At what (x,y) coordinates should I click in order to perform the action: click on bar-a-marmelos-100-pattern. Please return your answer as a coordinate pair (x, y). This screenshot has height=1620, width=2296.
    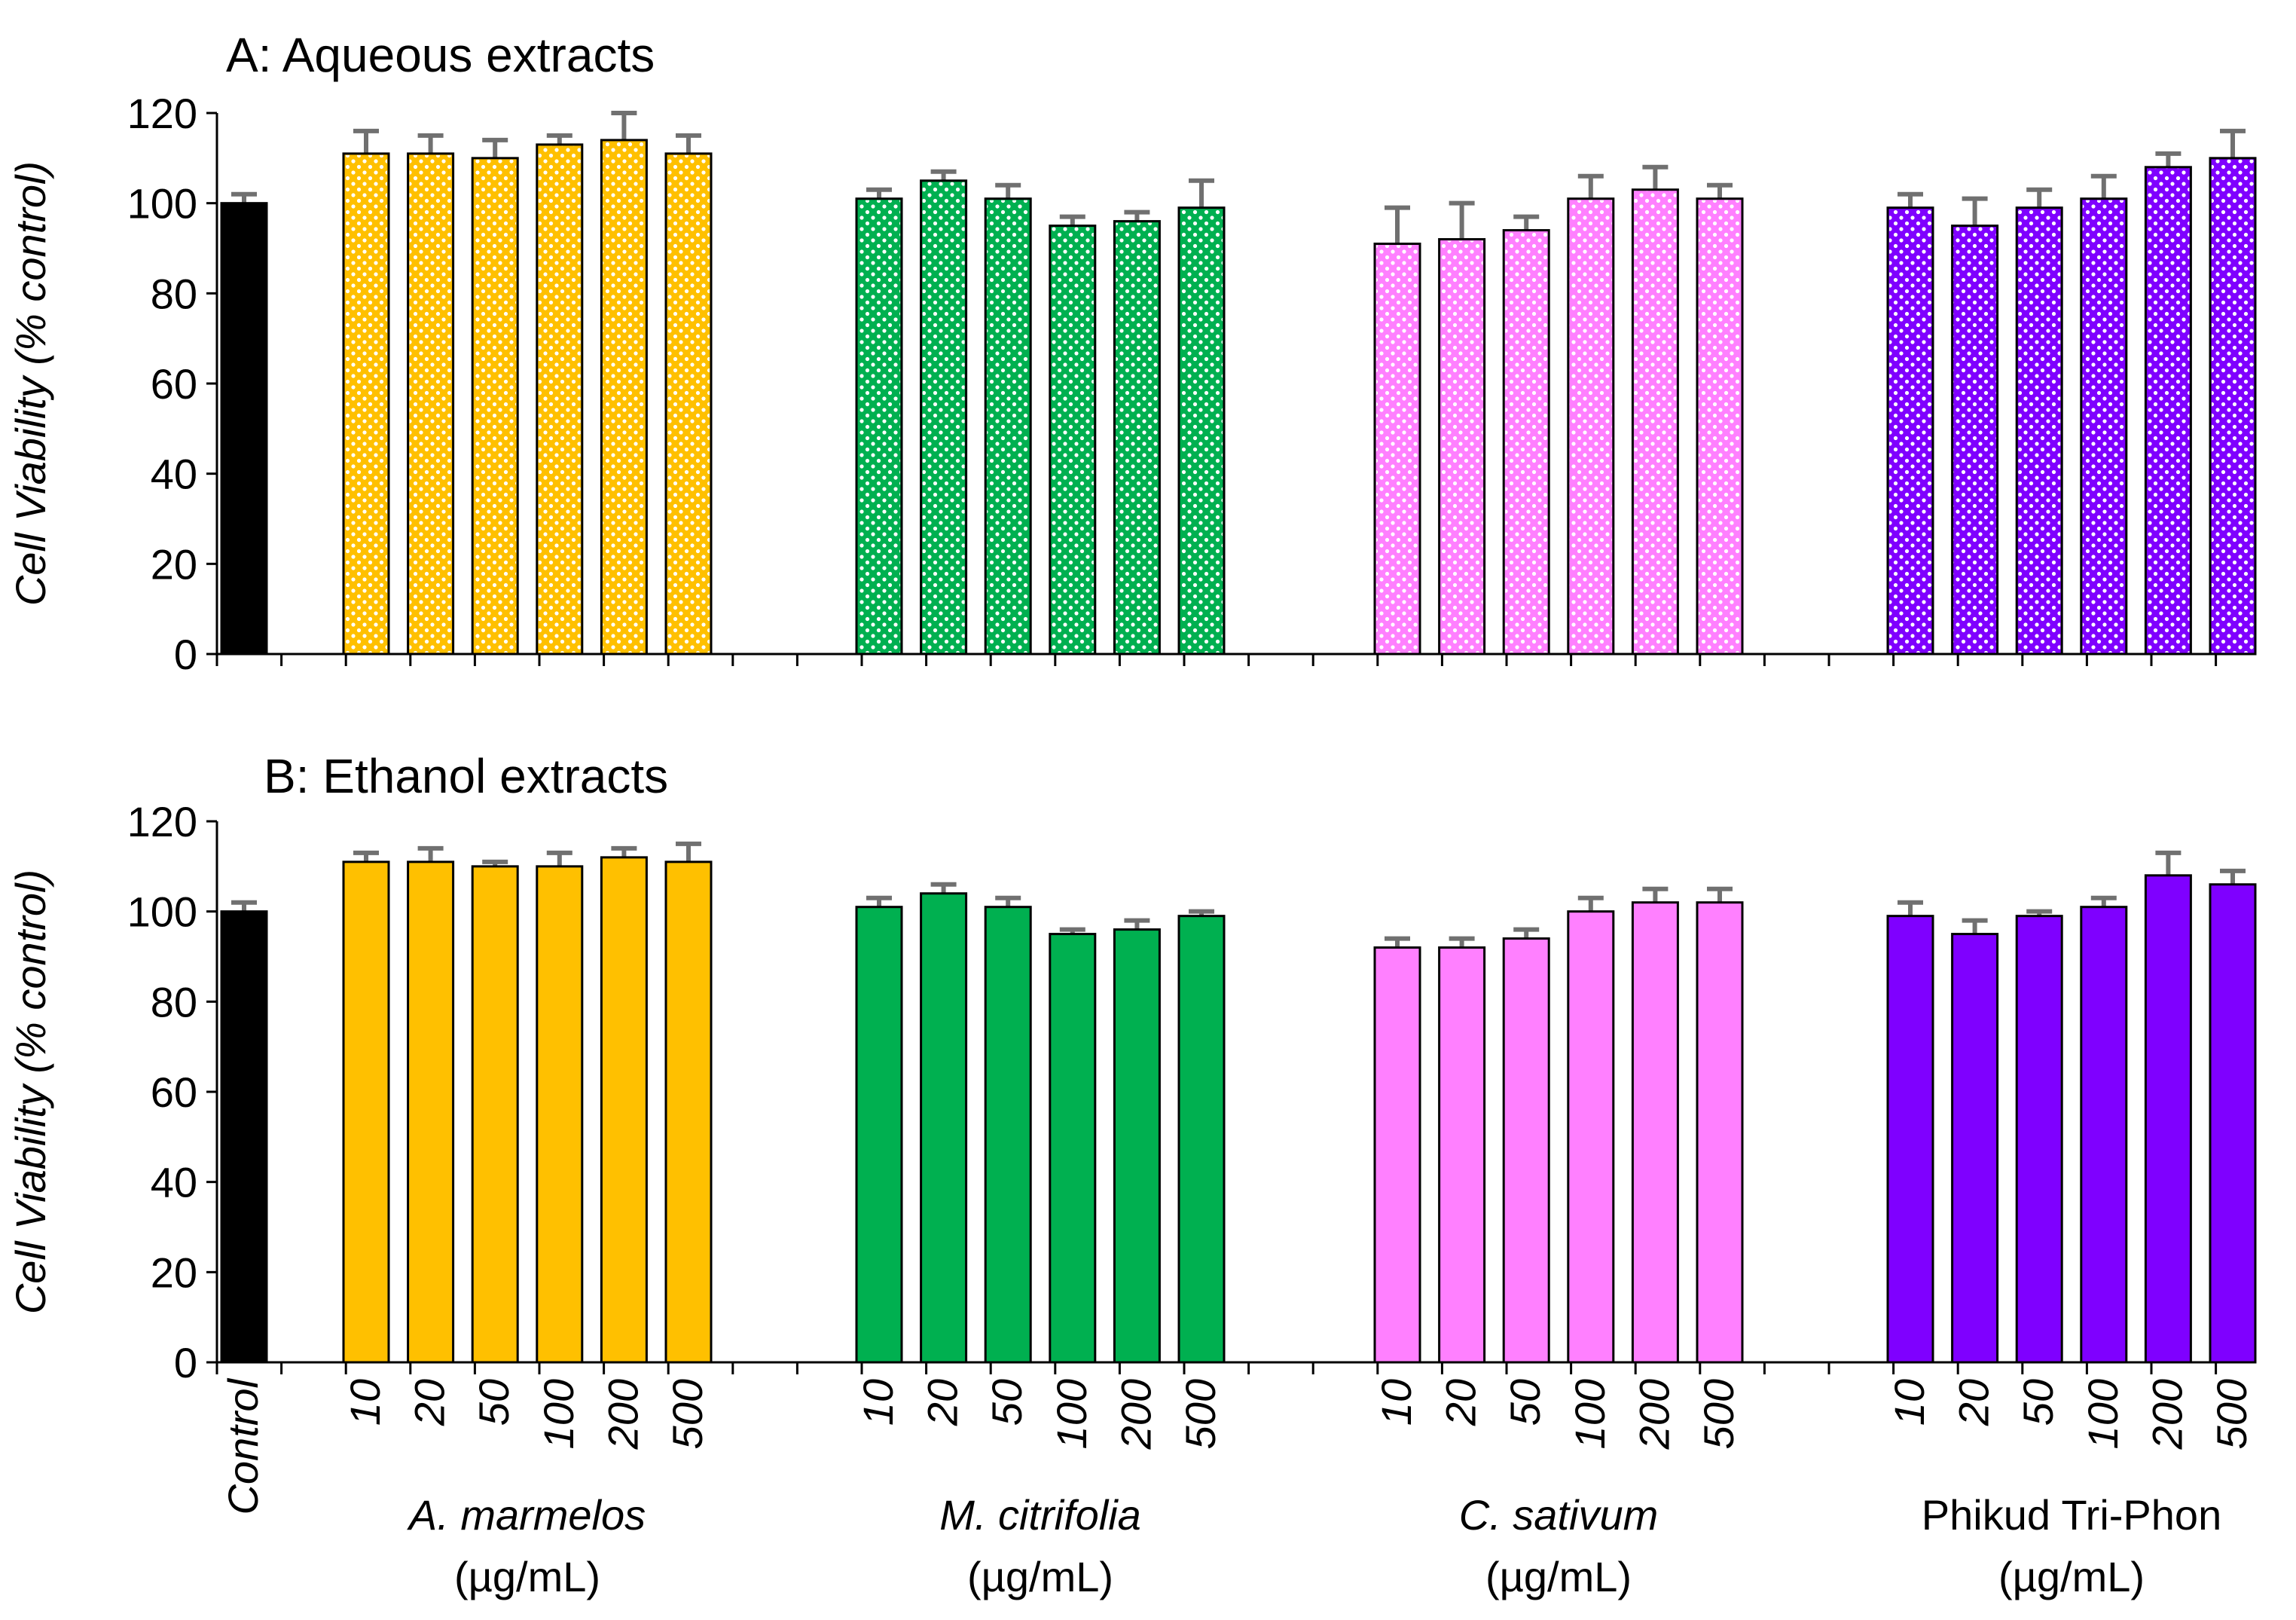
    Looking at the image, I should click on (559, 399).